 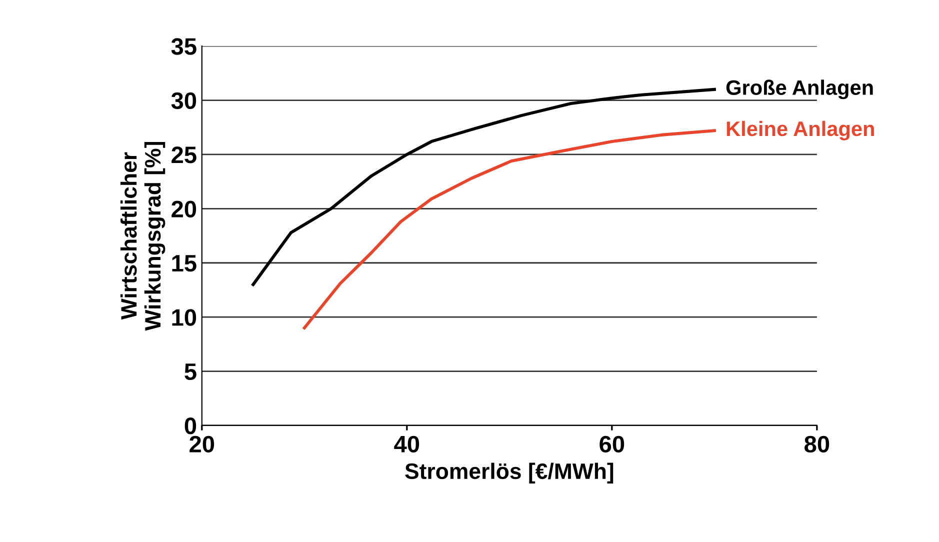 I want to click on y-tick-label: 15, so click(x=184, y=263).